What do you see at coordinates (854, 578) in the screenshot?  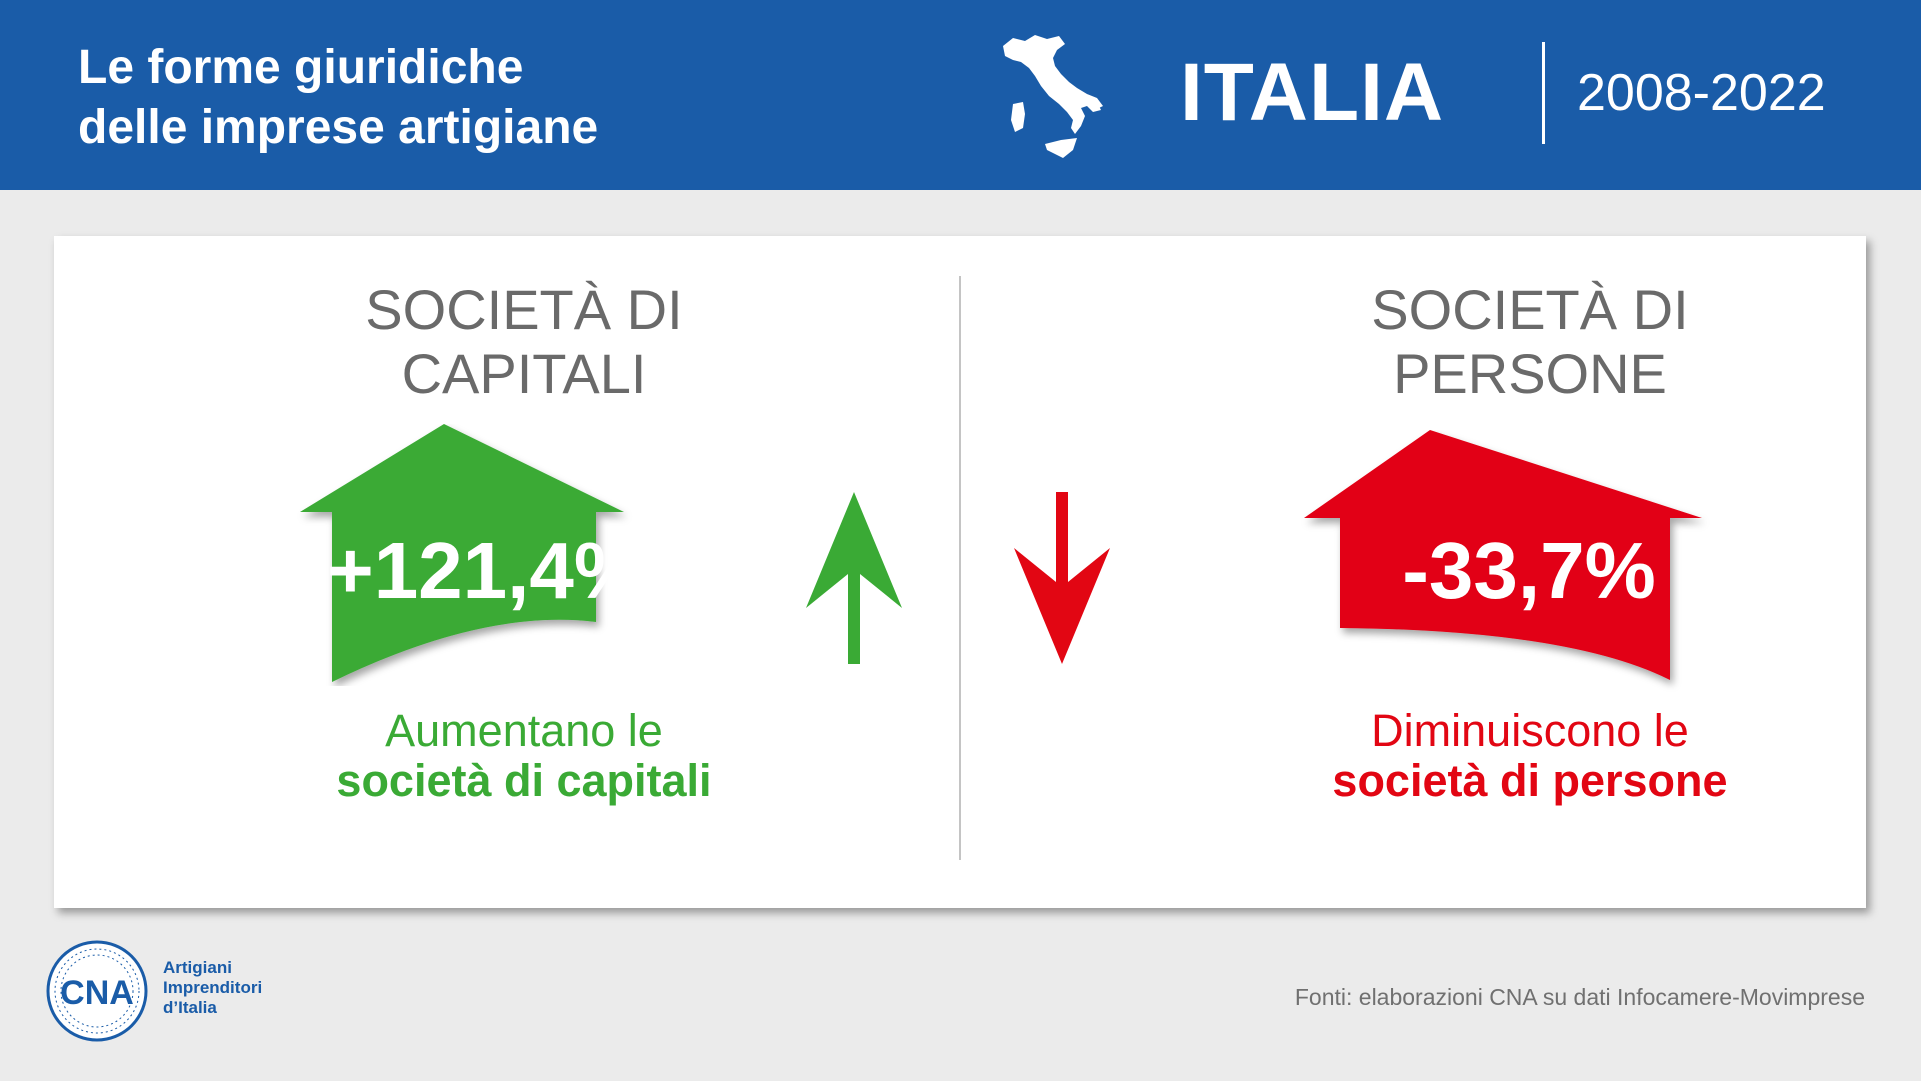 I see `arrow-up-icon` at bounding box center [854, 578].